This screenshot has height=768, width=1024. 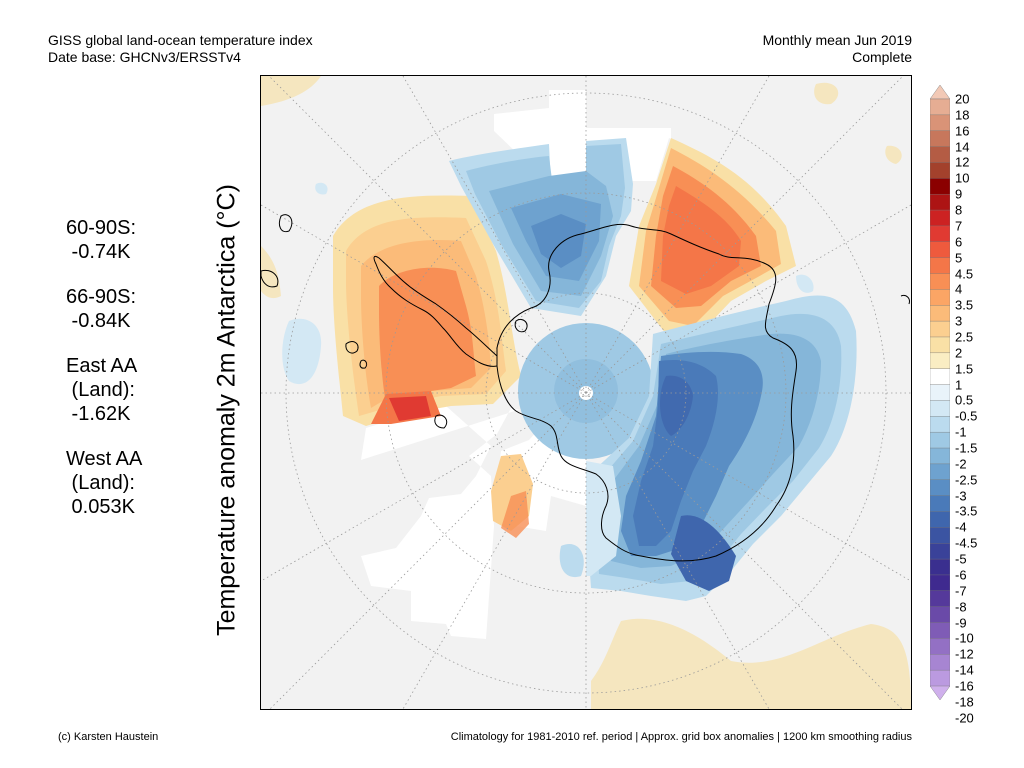 What do you see at coordinates (959, 194) in the screenshot?
I see `colorbar-tick-label: 9` at bounding box center [959, 194].